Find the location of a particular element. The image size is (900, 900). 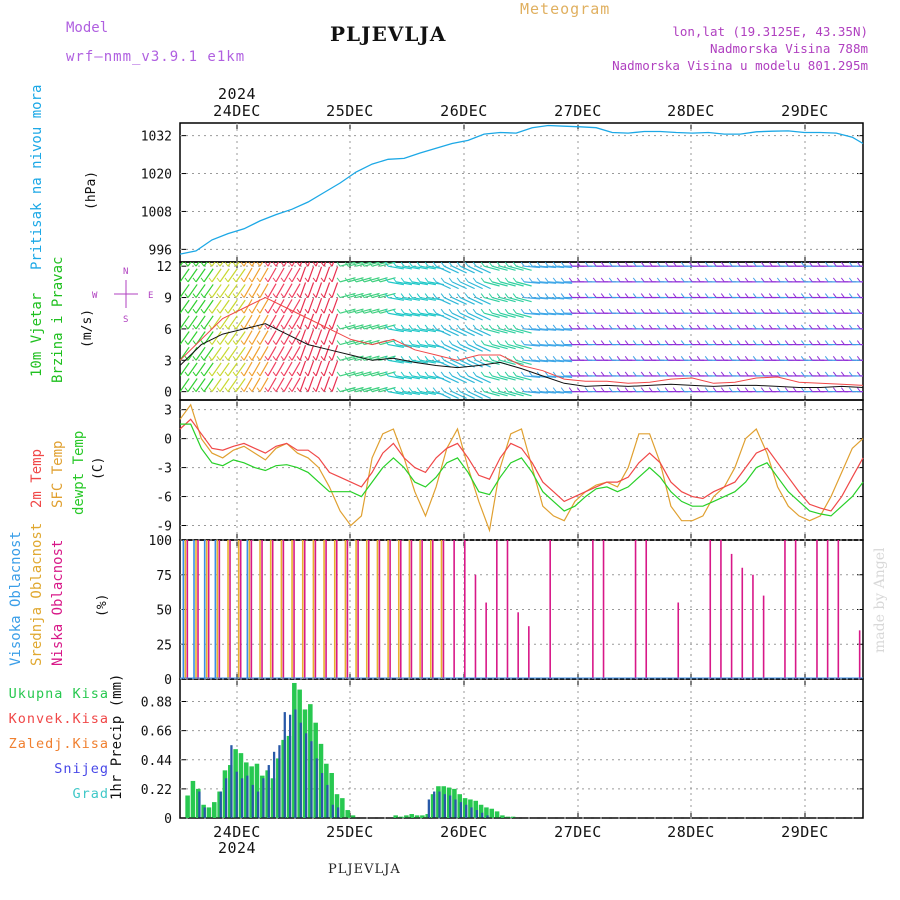

meteogram-label: Meteogram is located at coordinates (565, 9).